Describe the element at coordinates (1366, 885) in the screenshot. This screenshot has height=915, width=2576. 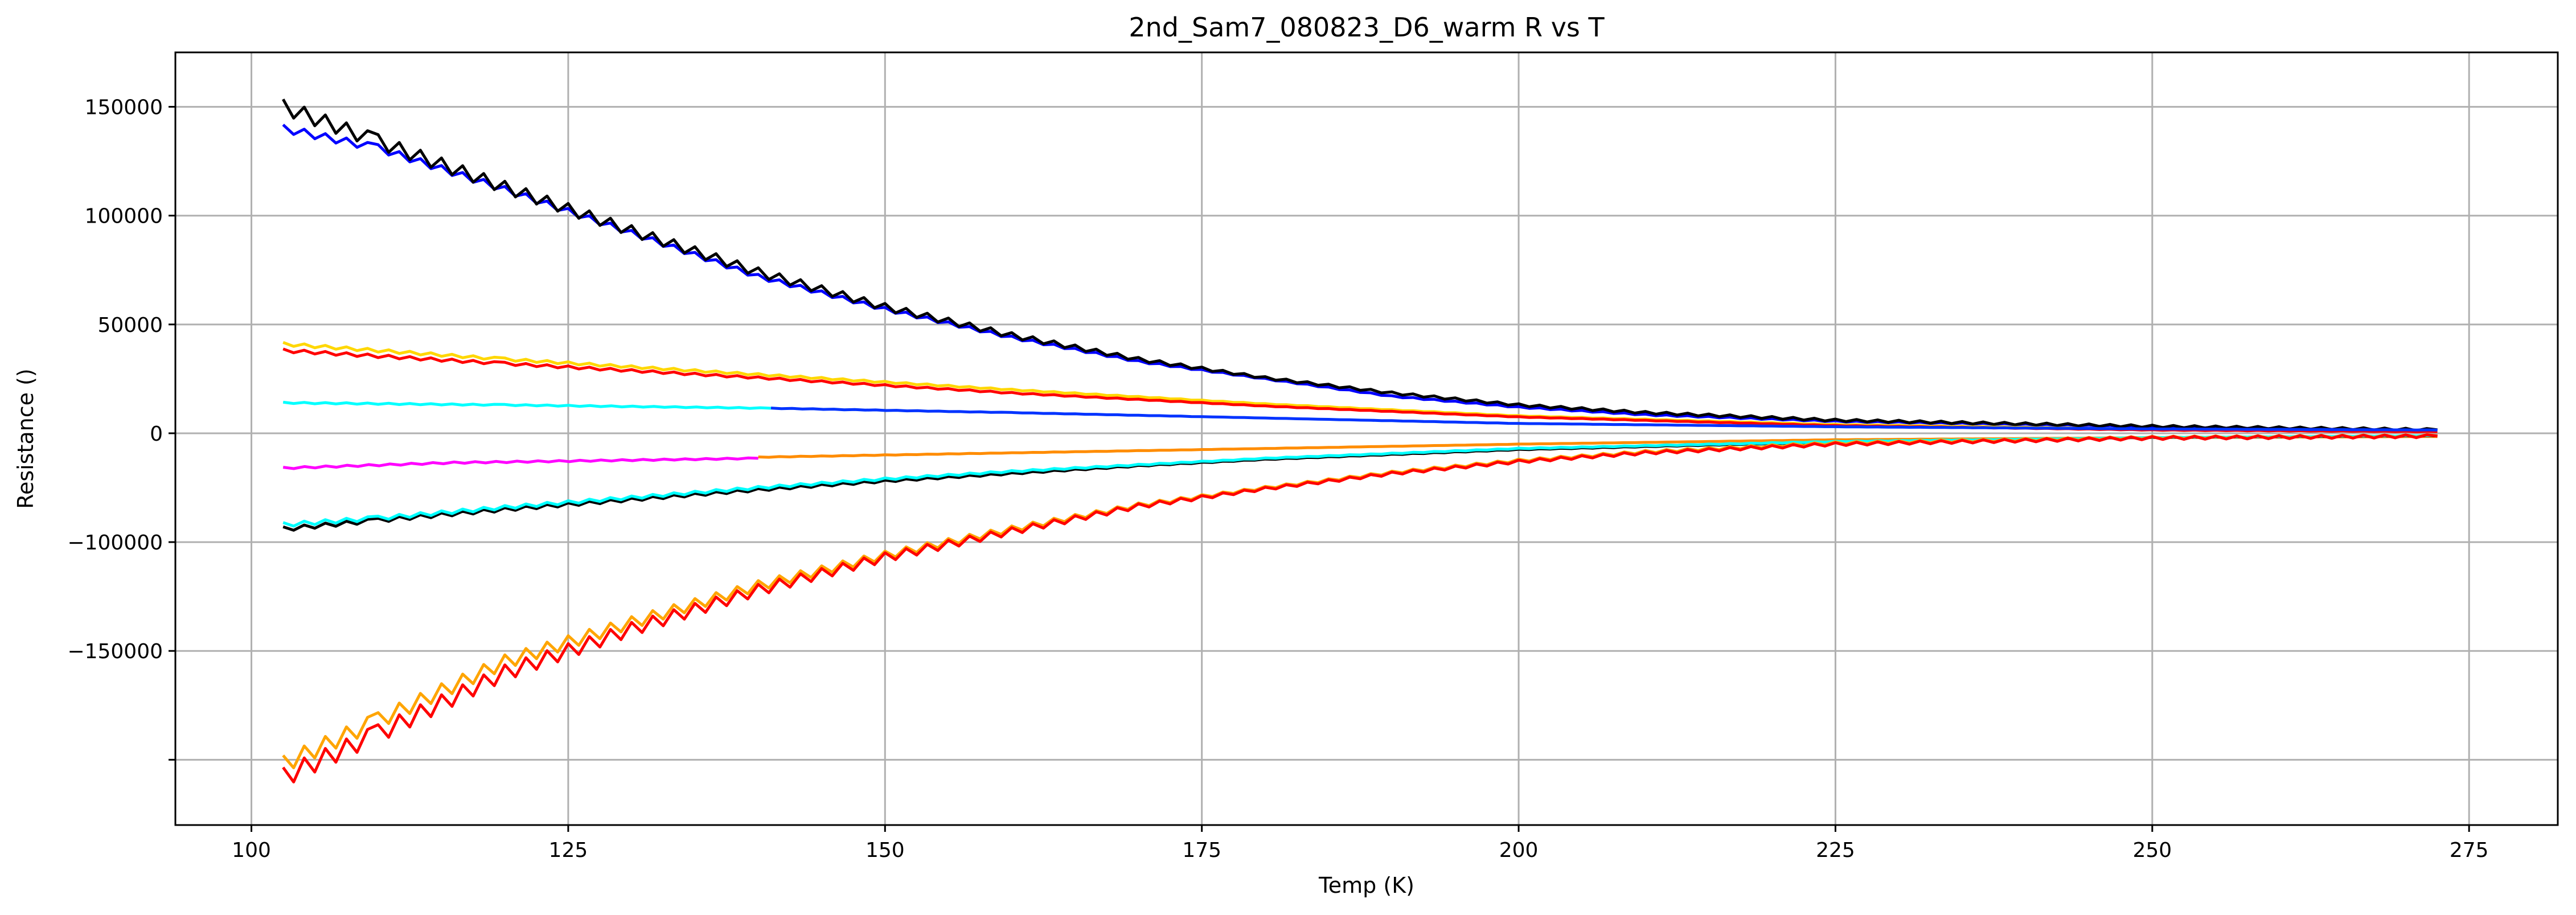
I see `x-axis-label: Temp (K)` at that location.